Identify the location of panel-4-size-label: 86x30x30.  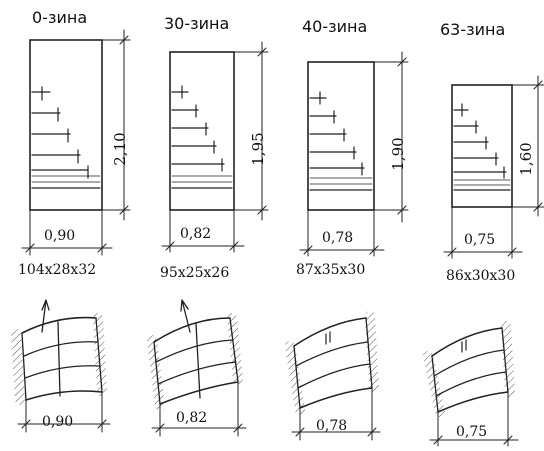
(481, 276).